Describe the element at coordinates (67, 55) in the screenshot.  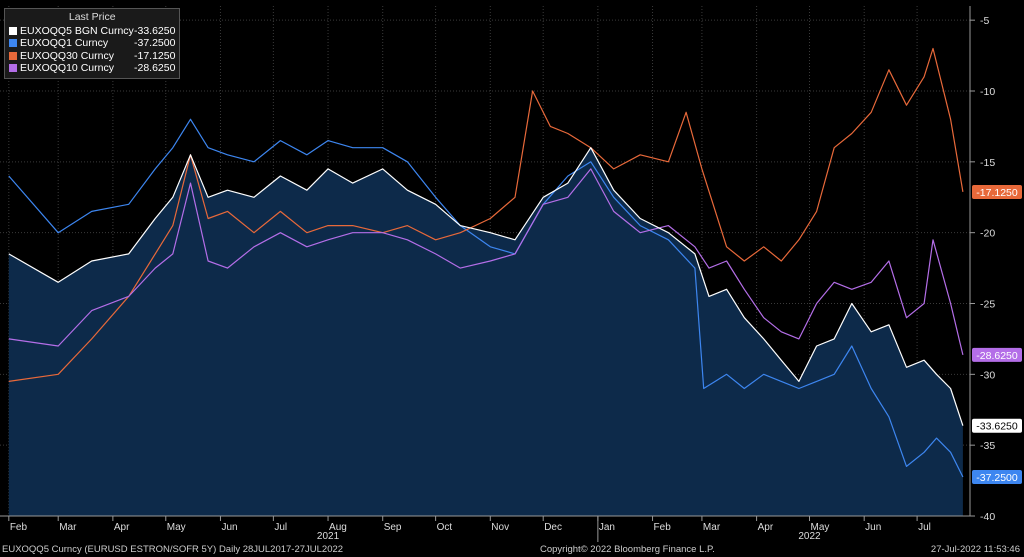
I see `legend-series-name: EUXOQQ30 Curncy` at that location.